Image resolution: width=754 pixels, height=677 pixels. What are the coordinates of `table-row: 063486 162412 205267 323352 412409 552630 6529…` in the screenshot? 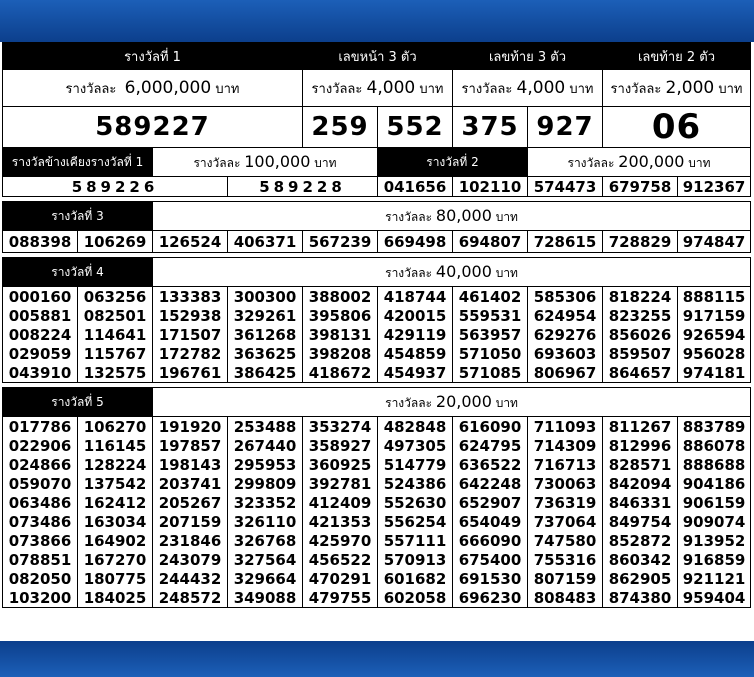 It's located at (377, 502).